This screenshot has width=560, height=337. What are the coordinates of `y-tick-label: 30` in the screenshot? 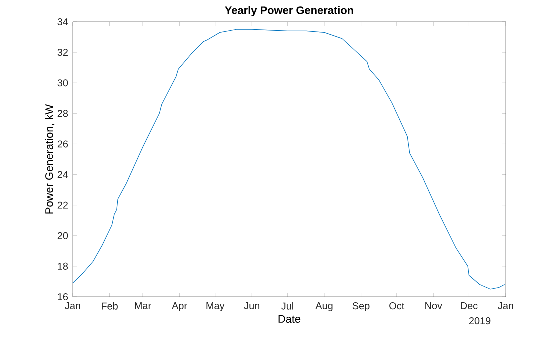 It's located at (63, 83).